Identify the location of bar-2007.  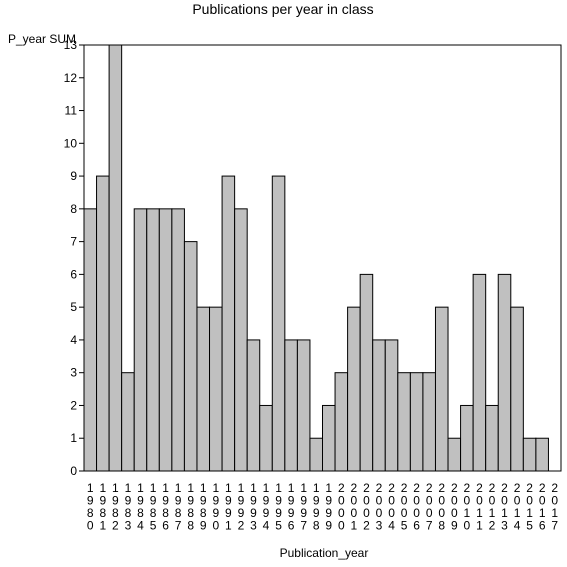
(429, 422).